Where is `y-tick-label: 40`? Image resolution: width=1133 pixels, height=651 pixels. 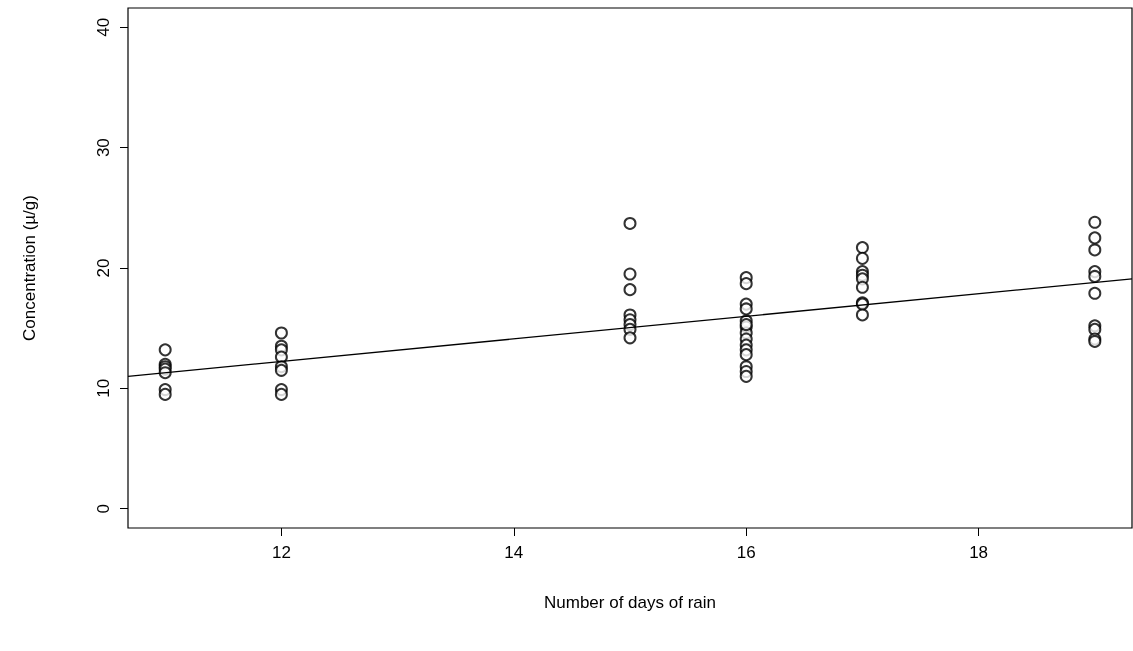
y-tick-label: 40 is located at coordinates (103, 27).